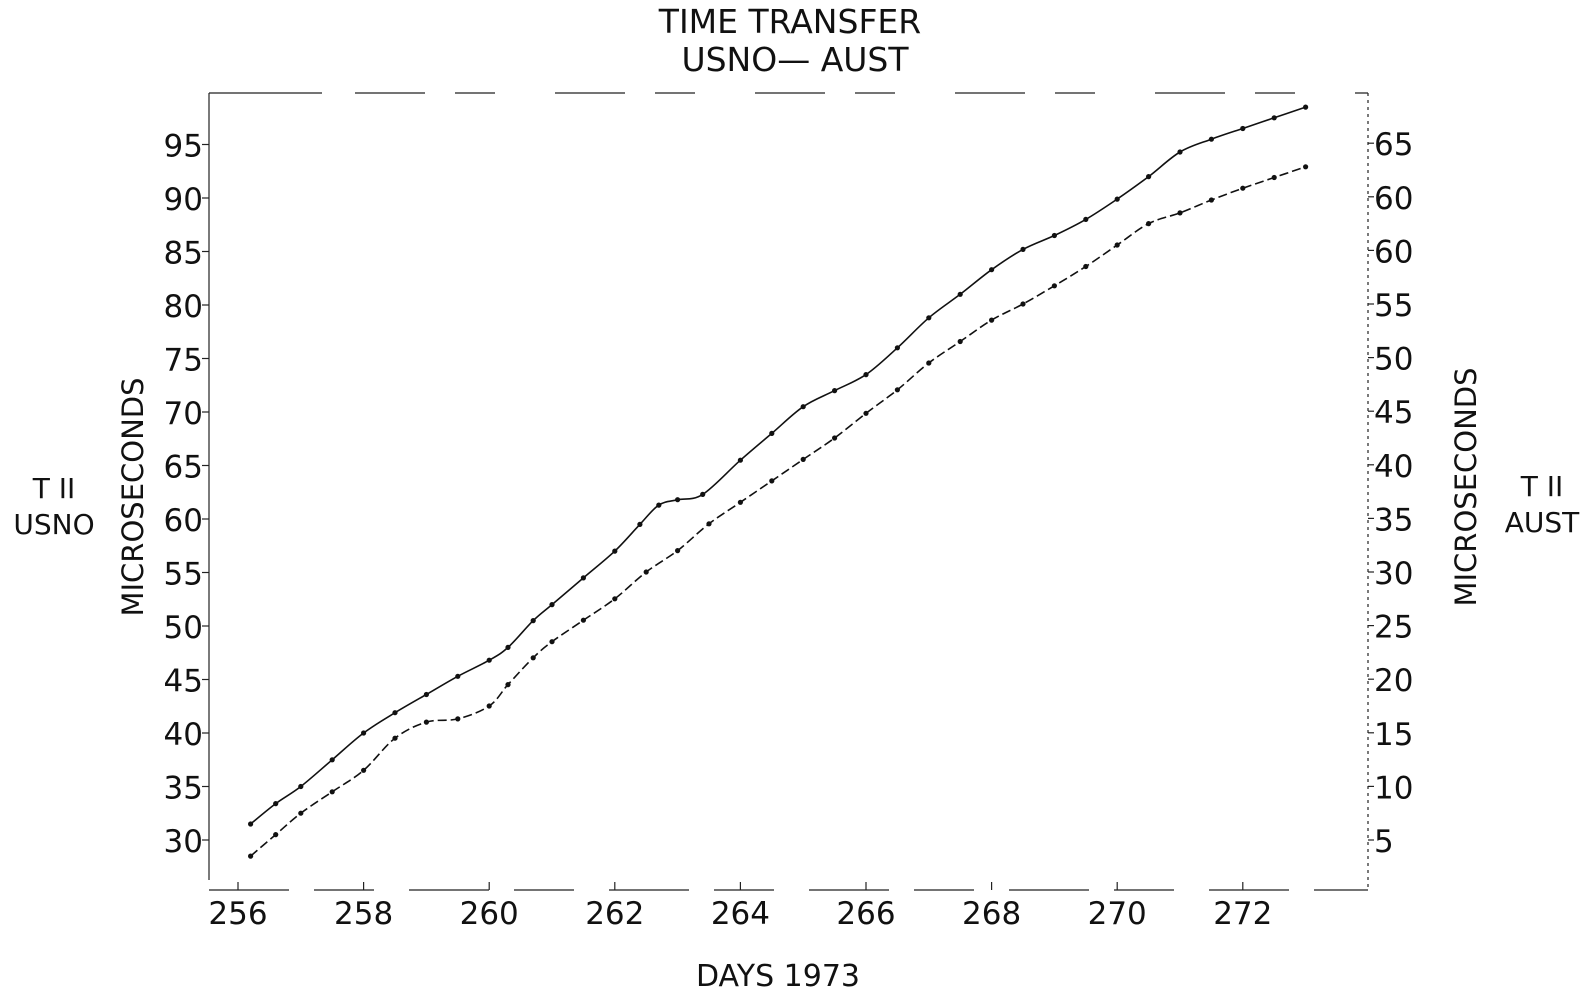 This screenshot has height=997, width=1596. What do you see at coordinates (183, 628) in the screenshot?
I see `left-tick-label: 50` at bounding box center [183, 628].